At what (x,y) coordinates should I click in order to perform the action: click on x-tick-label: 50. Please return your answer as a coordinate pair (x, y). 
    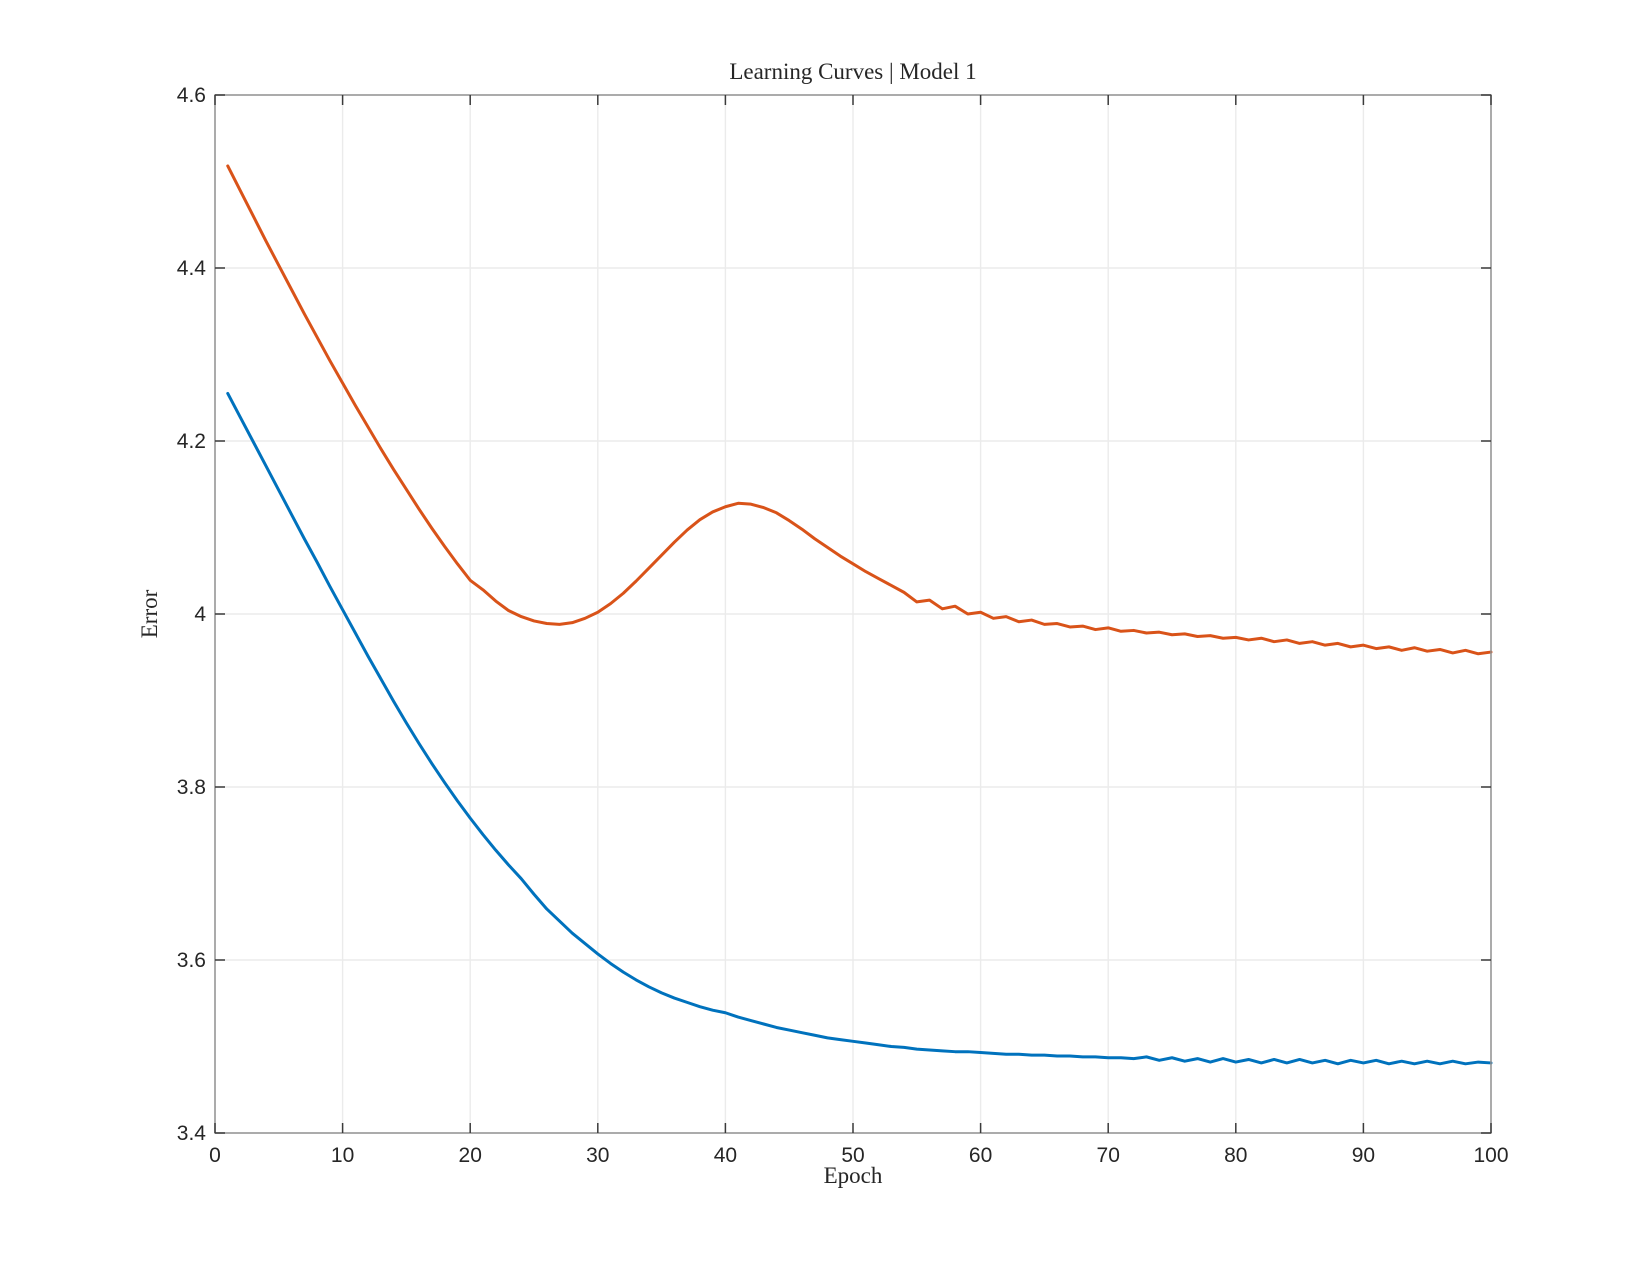
    Looking at the image, I should click on (852, 1155).